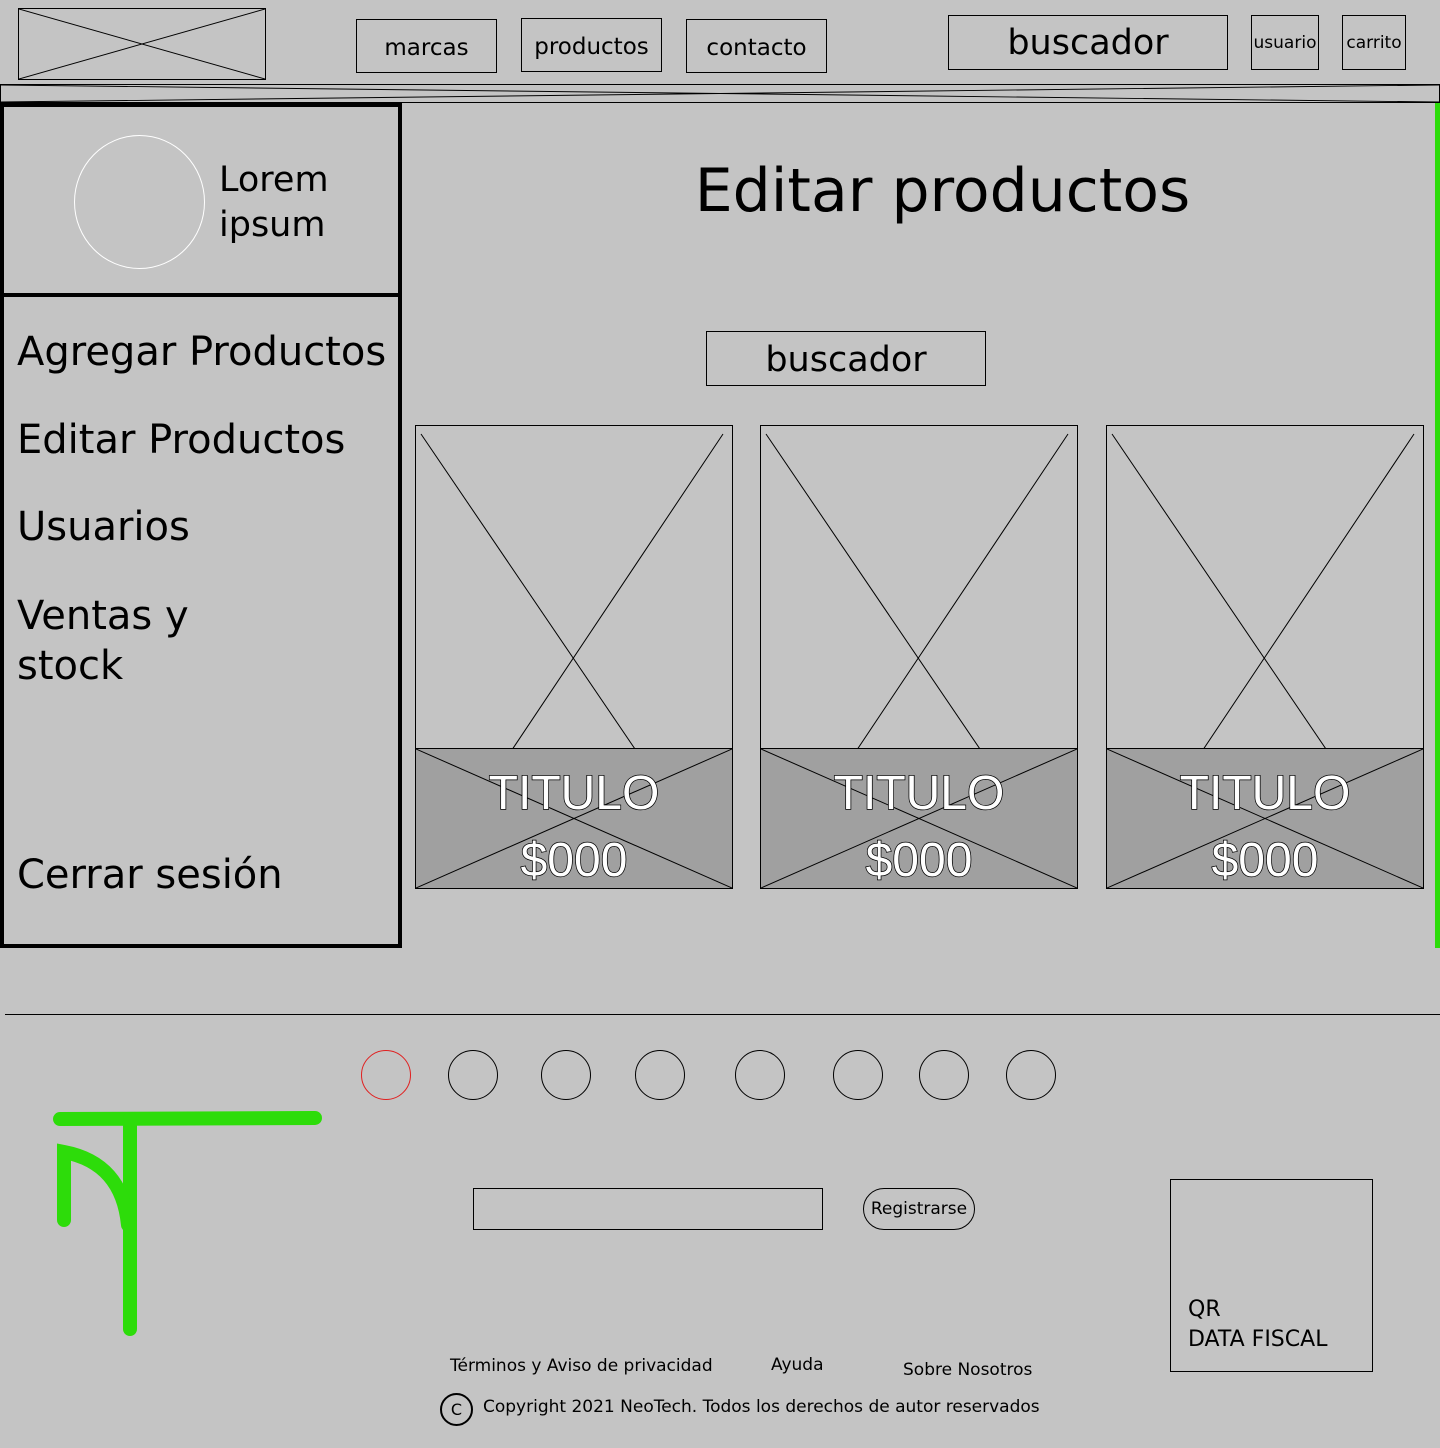 This screenshot has width=1440, height=1448. Describe the element at coordinates (919, 1209) in the screenshot. I see `register-button: Registrarse` at that location.